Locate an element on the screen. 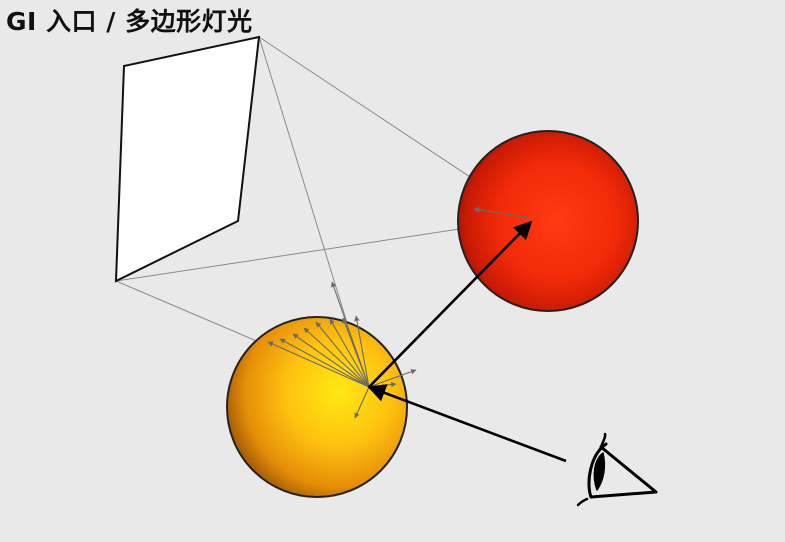  red-sphere is located at coordinates (548, 221).